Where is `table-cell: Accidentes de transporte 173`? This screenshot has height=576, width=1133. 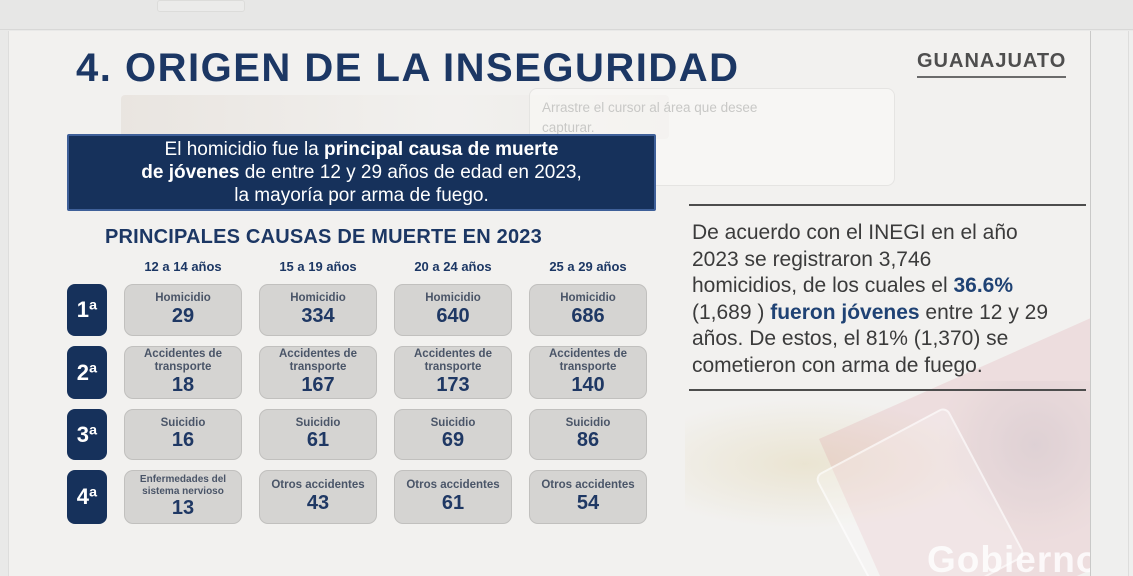
table-cell: Accidentes de transporte 173 is located at coordinates (453, 372).